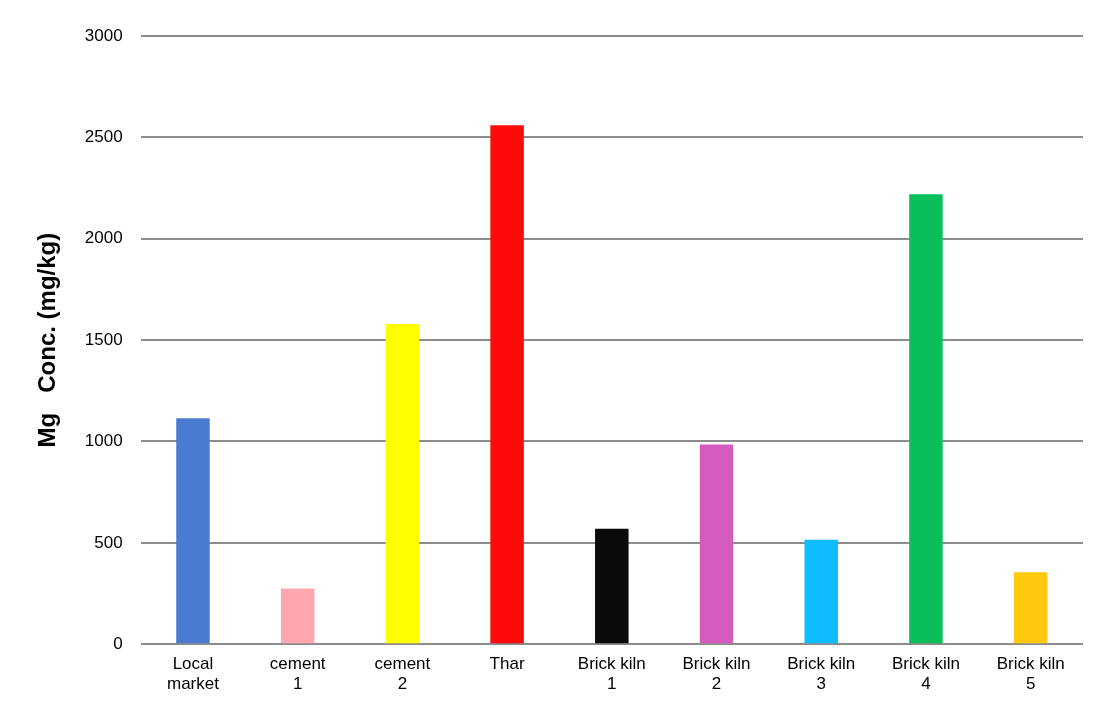  I want to click on x-tick-label: Brick kiln 5, so click(1030, 674).